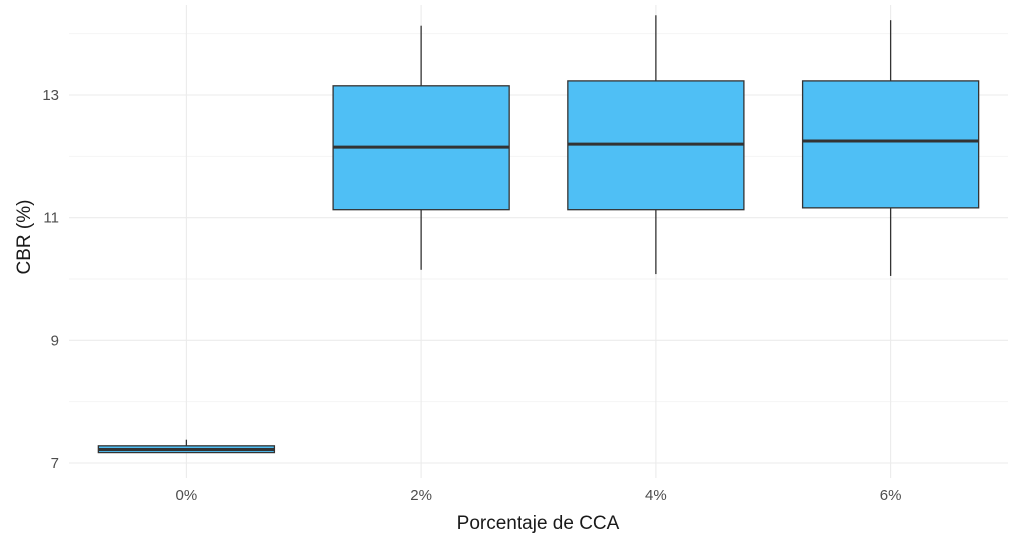  What do you see at coordinates (538, 523) in the screenshot?
I see `x-axis-title: Porcentaje de CCA` at bounding box center [538, 523].